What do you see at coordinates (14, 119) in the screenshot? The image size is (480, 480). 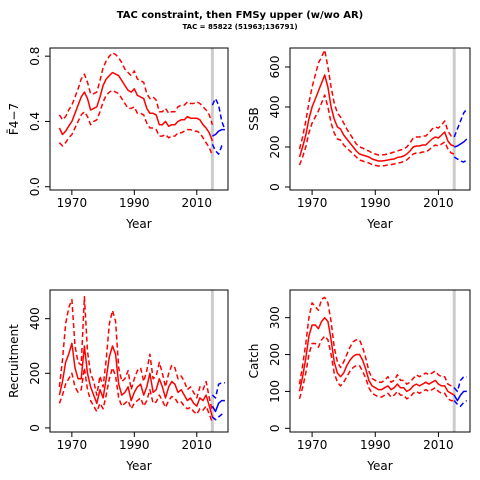 I see `y-axis-label: F̄4−7` at bounding box center [14, 119].